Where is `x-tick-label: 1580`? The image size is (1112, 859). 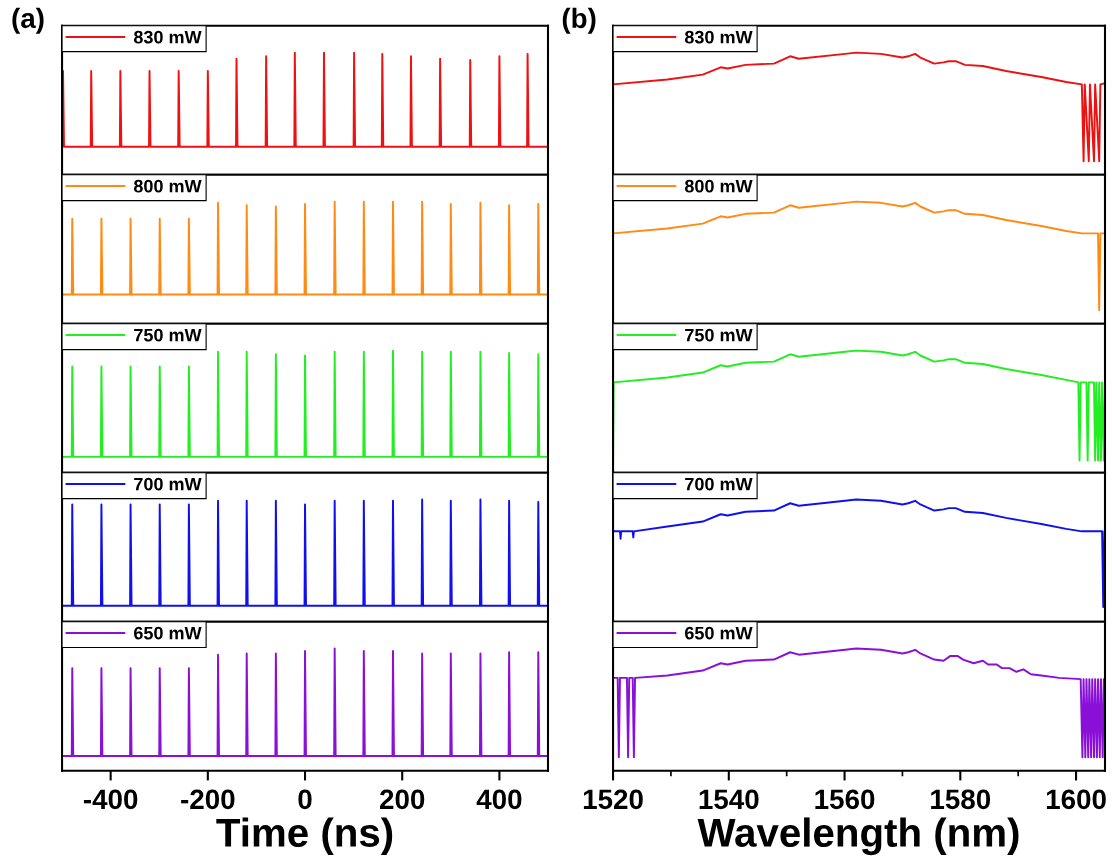
x-tick-label: 1580 is located at coordinates (961, 799).